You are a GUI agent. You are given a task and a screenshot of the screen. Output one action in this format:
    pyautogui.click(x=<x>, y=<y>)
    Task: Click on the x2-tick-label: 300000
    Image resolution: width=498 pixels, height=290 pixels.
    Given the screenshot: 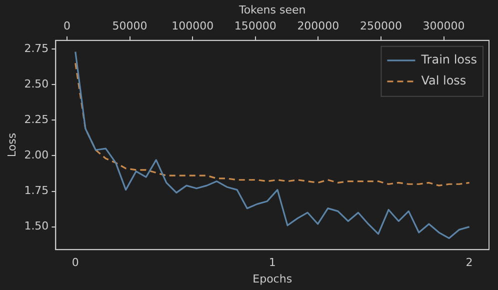 What is the action you would take?
    pyautogui.click(x=443, y=26)
    